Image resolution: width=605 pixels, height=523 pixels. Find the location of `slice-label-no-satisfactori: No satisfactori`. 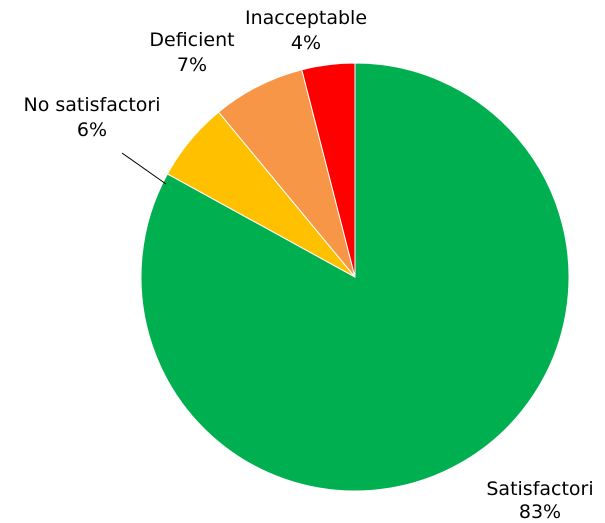

slice-label-no-satisfactori: No satisfactori is located at coordinates (92, 105).